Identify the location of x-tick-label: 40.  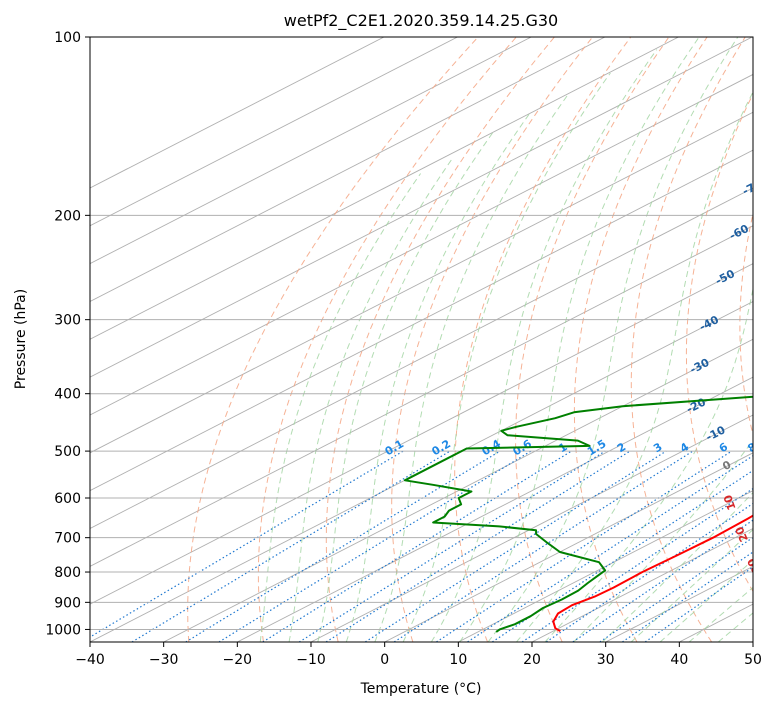
(679, 660).